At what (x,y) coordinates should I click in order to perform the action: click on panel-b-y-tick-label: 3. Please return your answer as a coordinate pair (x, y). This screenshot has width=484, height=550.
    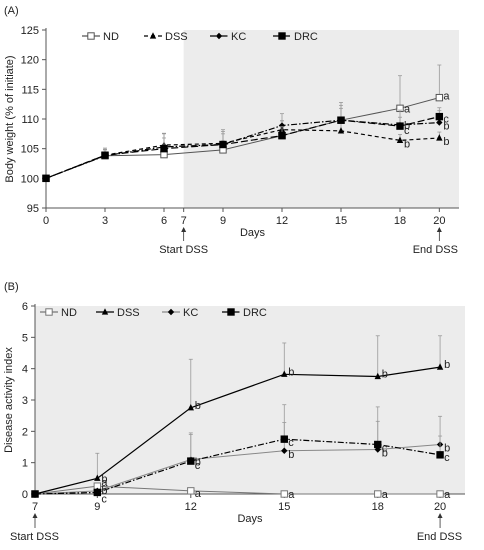
    Looking at the image, I should click on (25, 401).